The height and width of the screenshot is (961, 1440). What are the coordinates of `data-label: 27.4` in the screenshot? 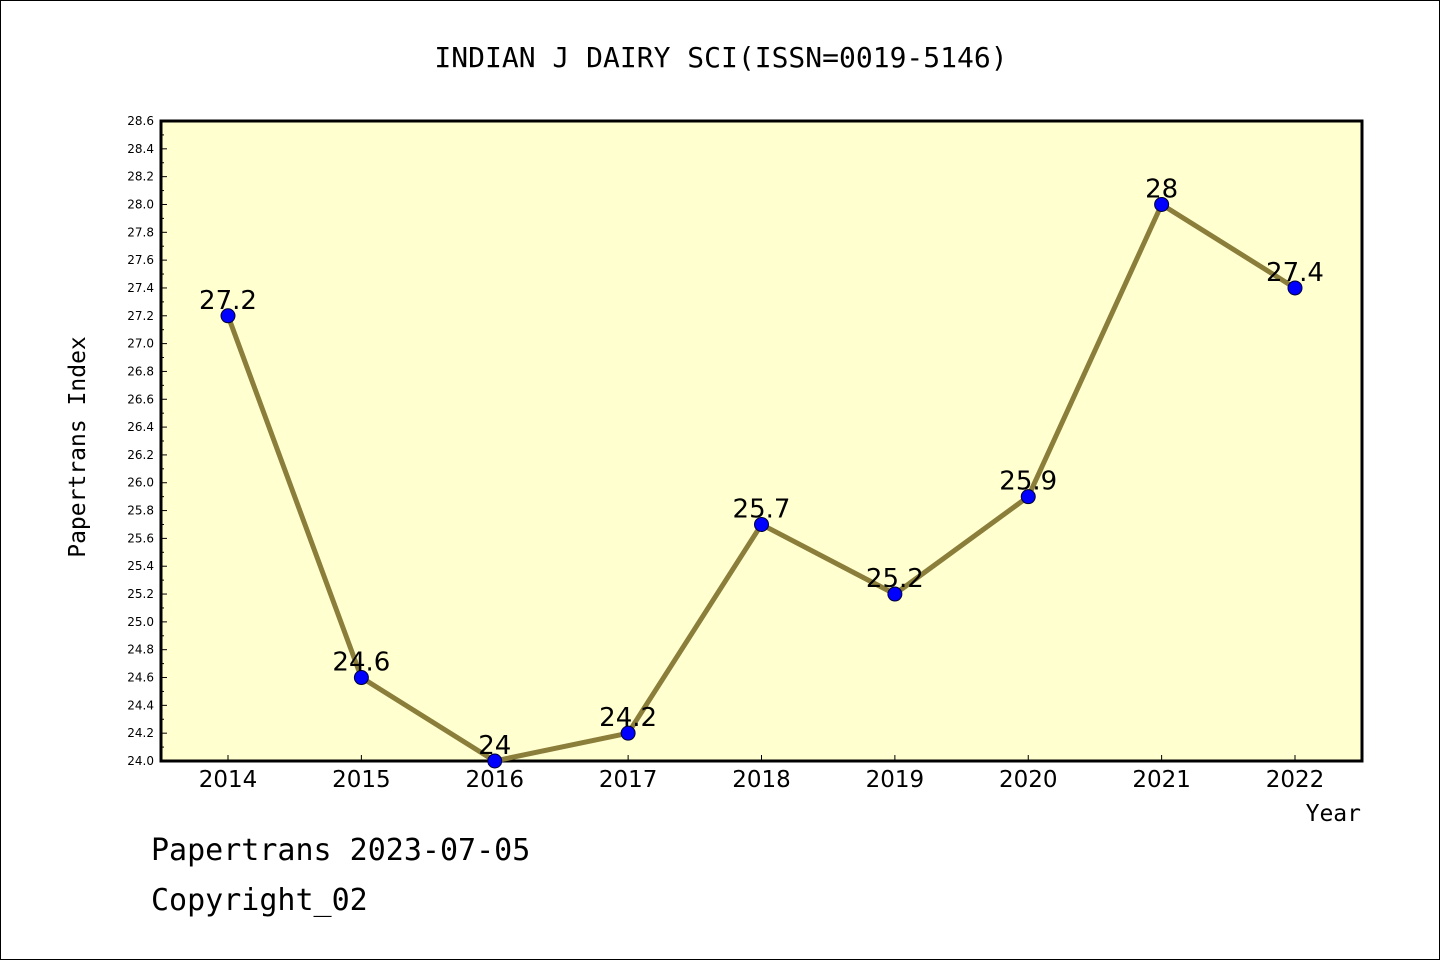 It's located at (1295, 273).